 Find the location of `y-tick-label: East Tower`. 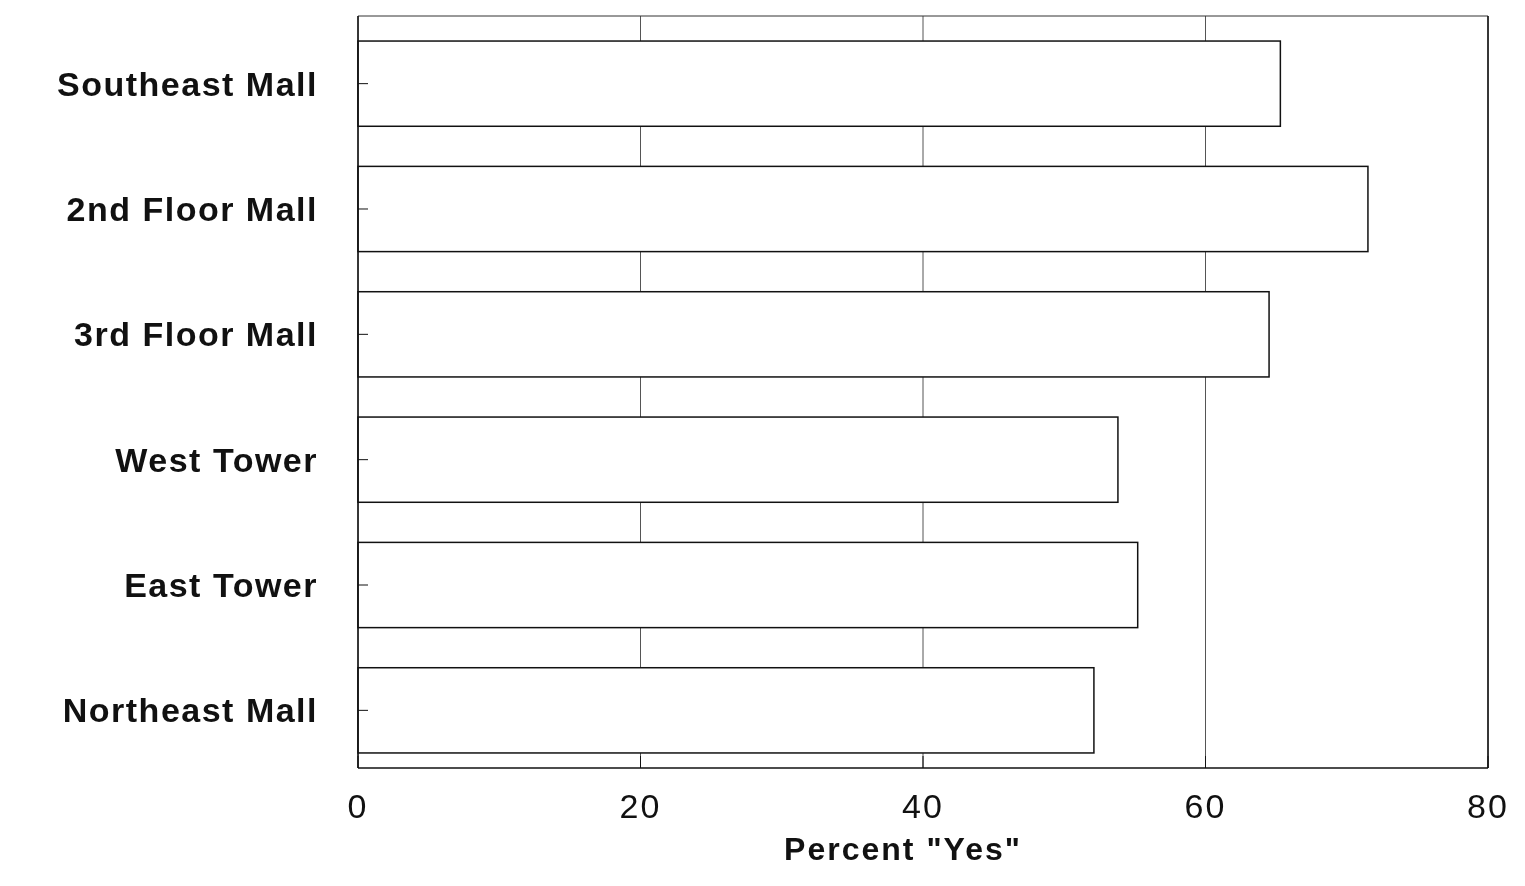

y-tick-label: East Tower is located at coordinates (221, 584).